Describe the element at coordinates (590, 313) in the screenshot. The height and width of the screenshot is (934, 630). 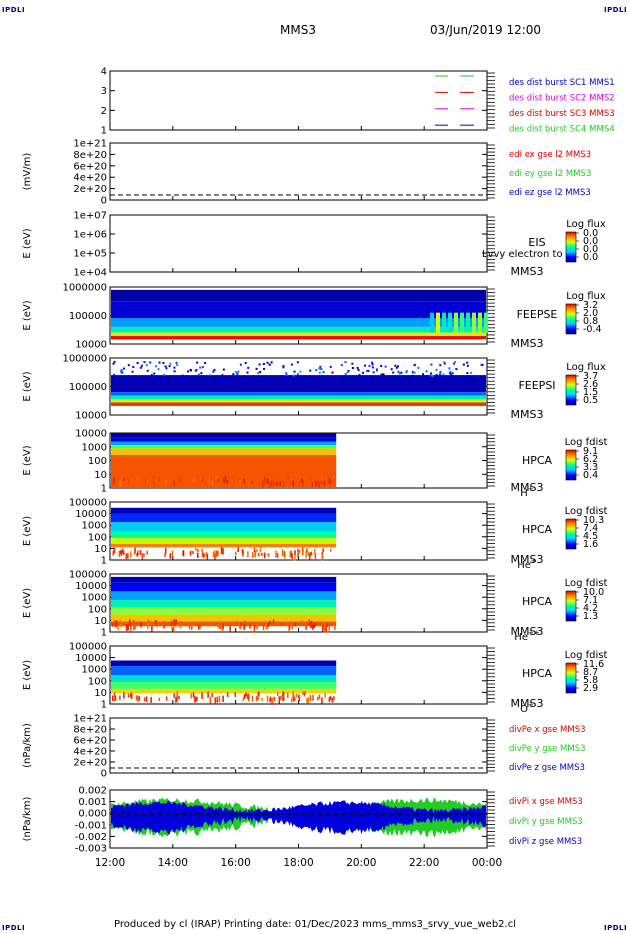
I see `feepse-colorbar-tick-1: 2.0` at that location.